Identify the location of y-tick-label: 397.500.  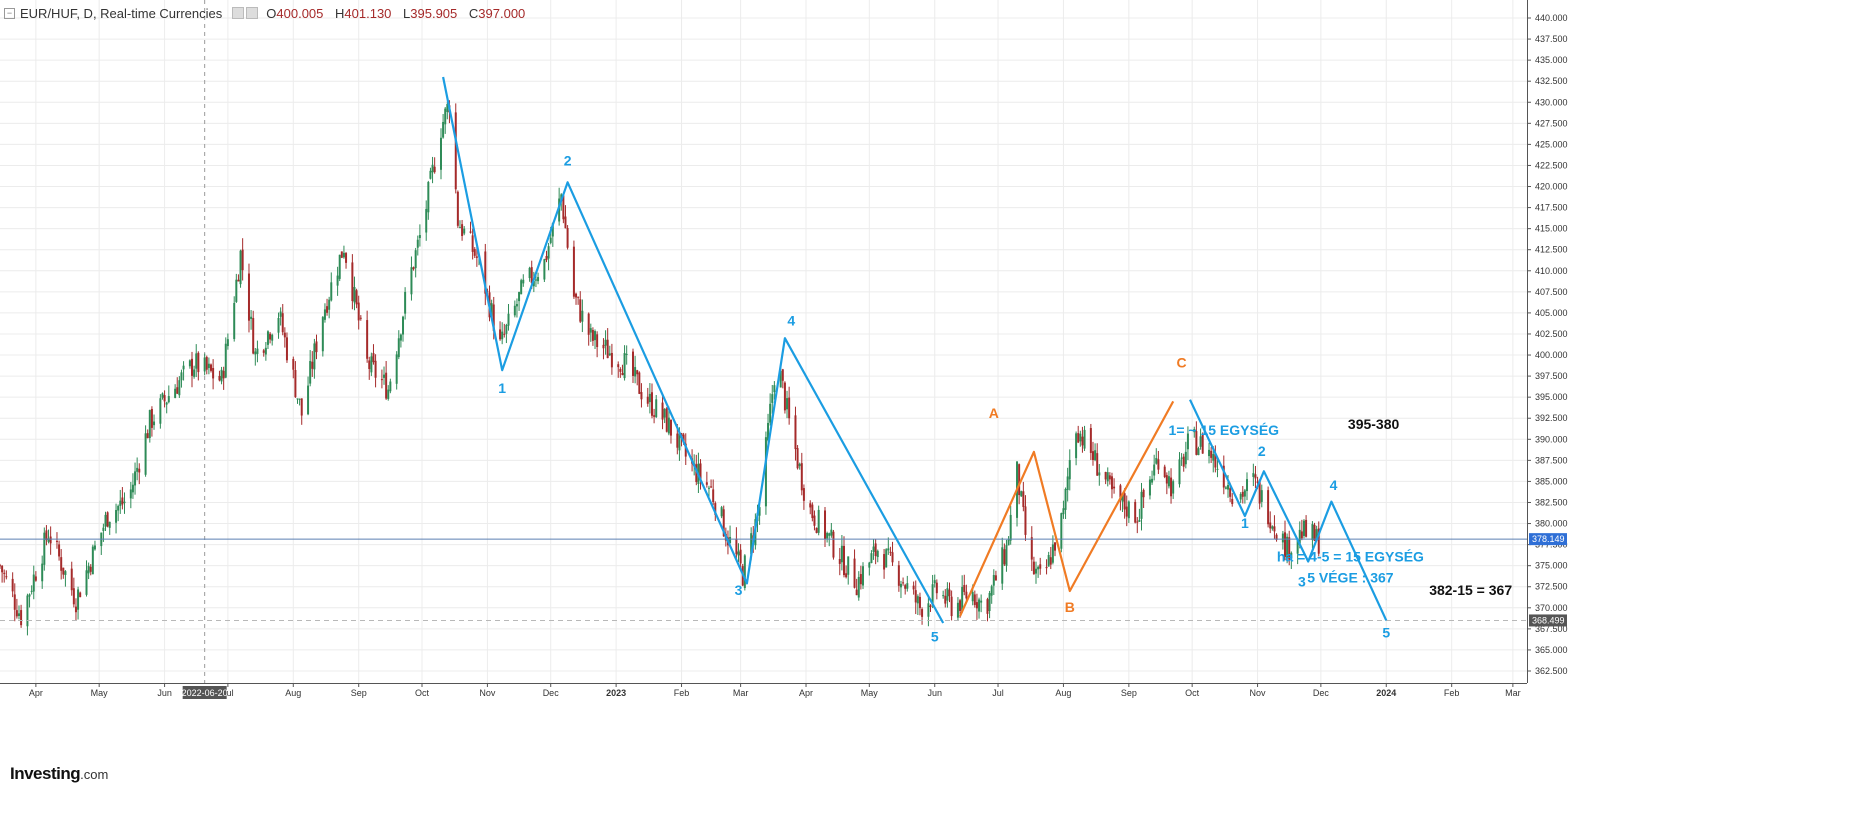
(1551, 376).